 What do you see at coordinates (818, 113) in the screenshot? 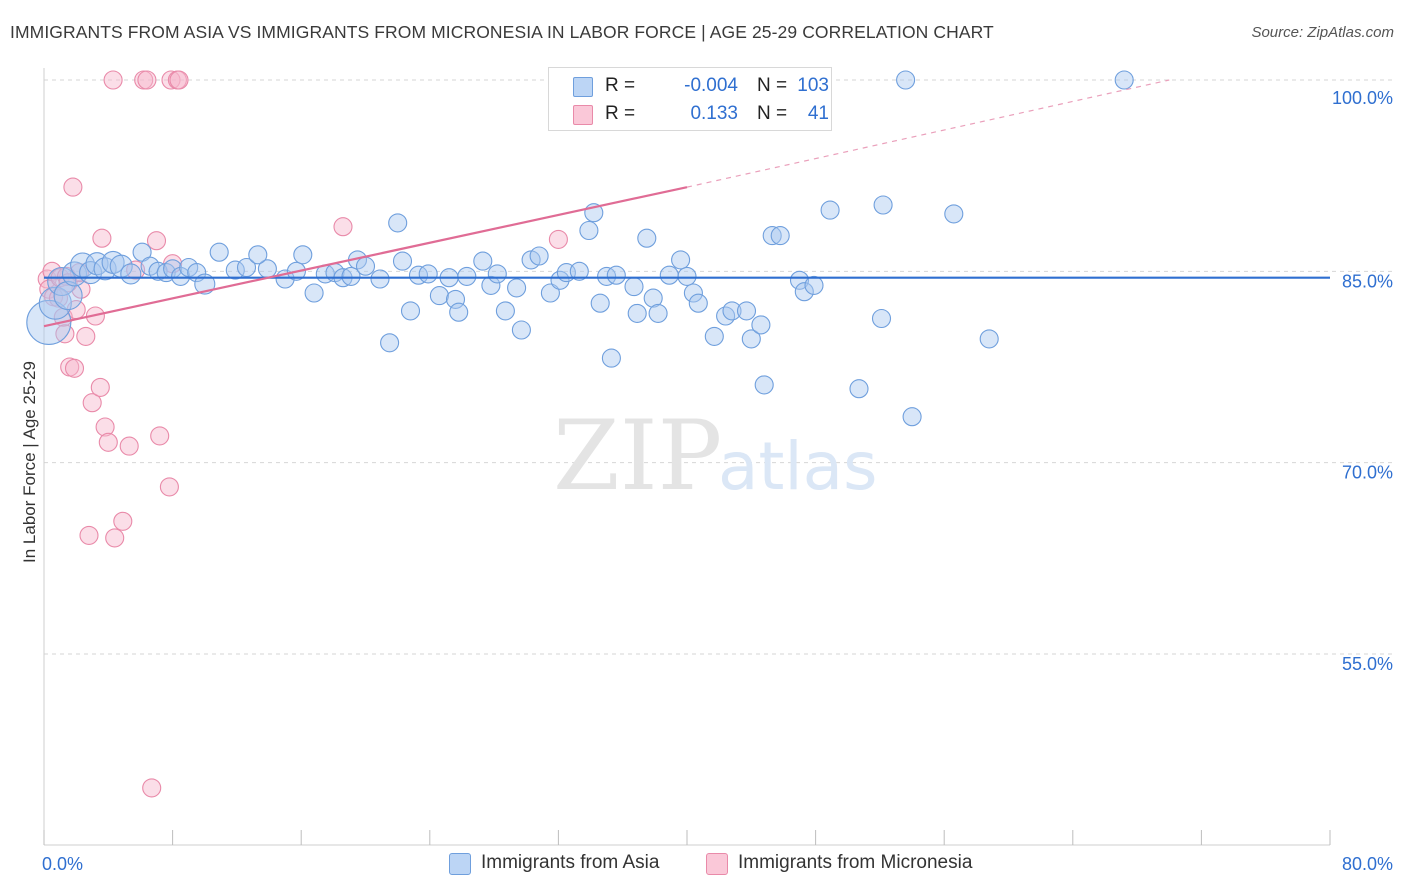
I see `legend-n-value: 41` at bounding box center [818, 113].